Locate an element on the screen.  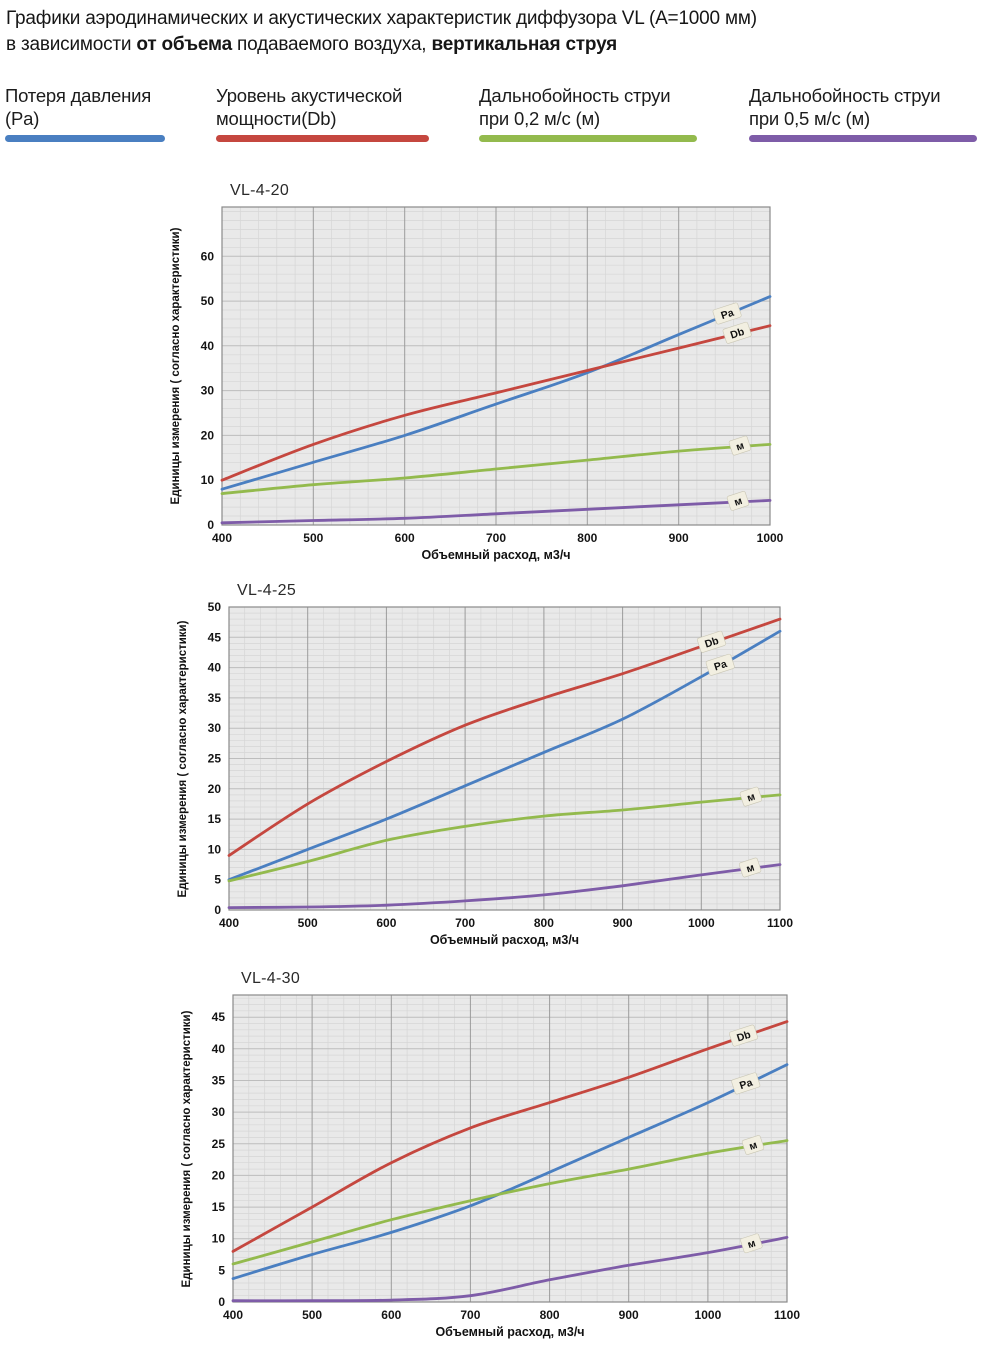
legend-label-line2: (Pa) is located at coordinates (22, 118).